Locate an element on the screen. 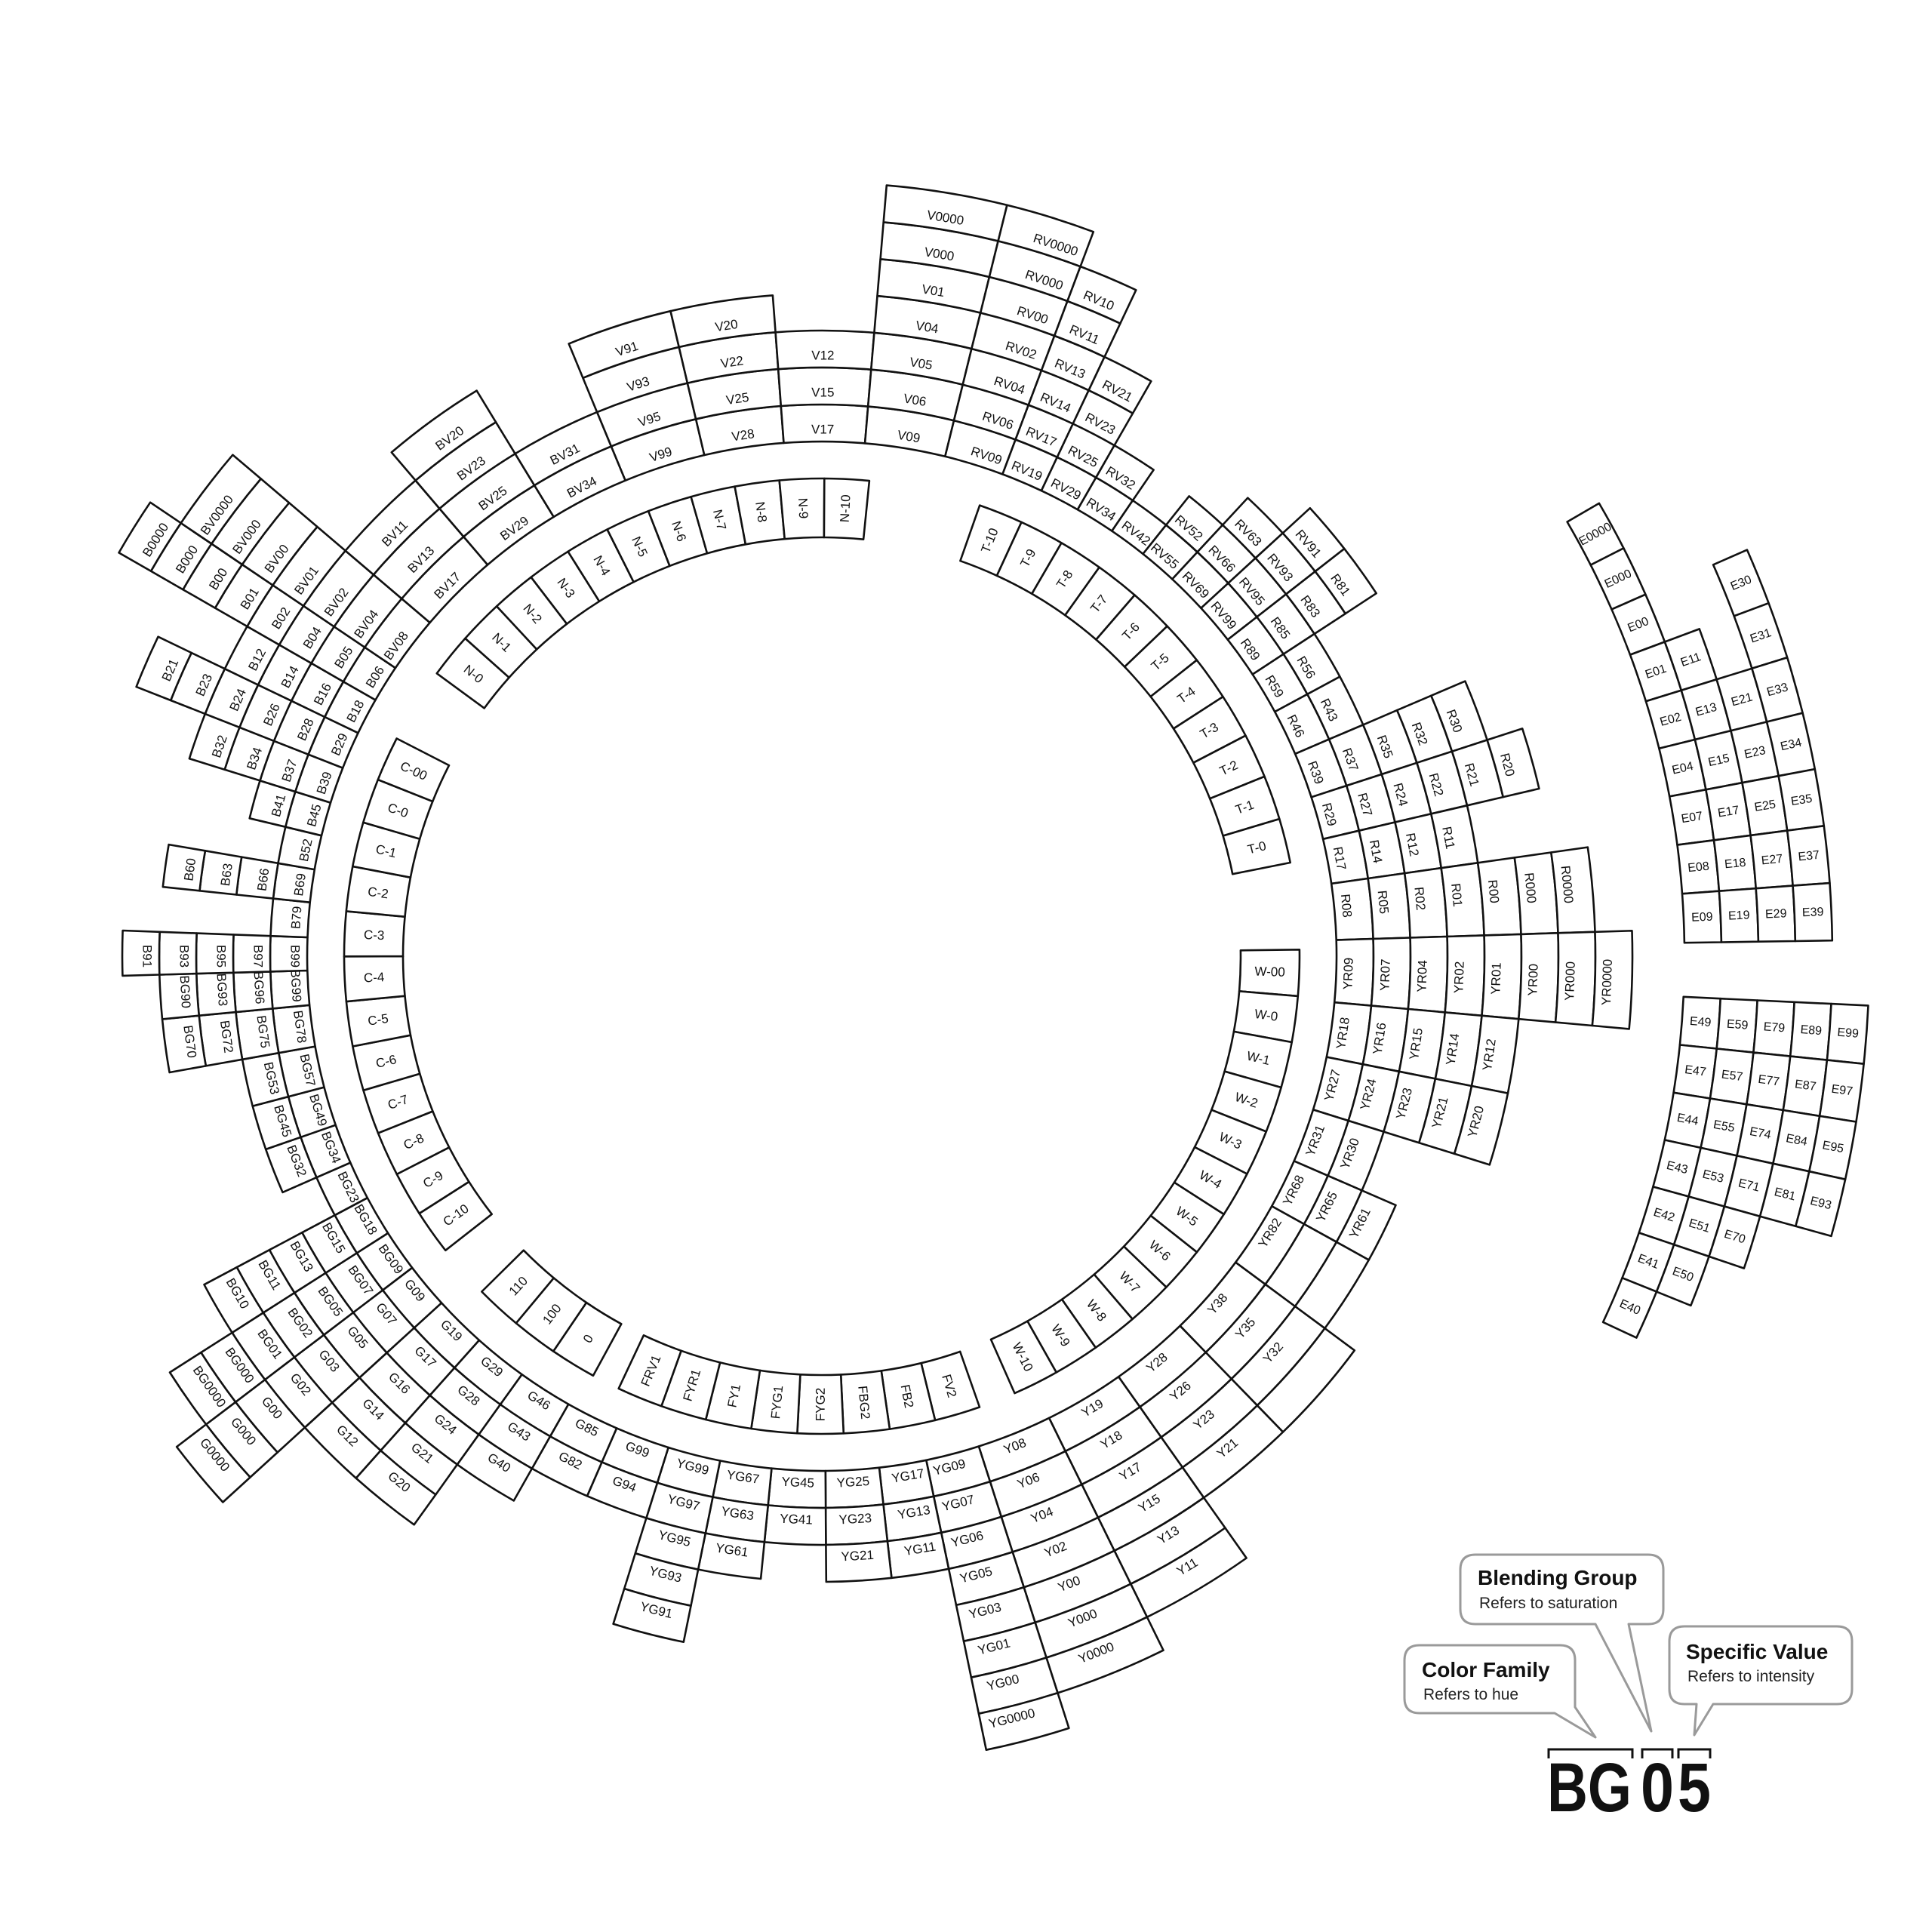 This screenshot has width=1932, height=1932. swatch-label: E57 is located at coordinates (1732, 1076).